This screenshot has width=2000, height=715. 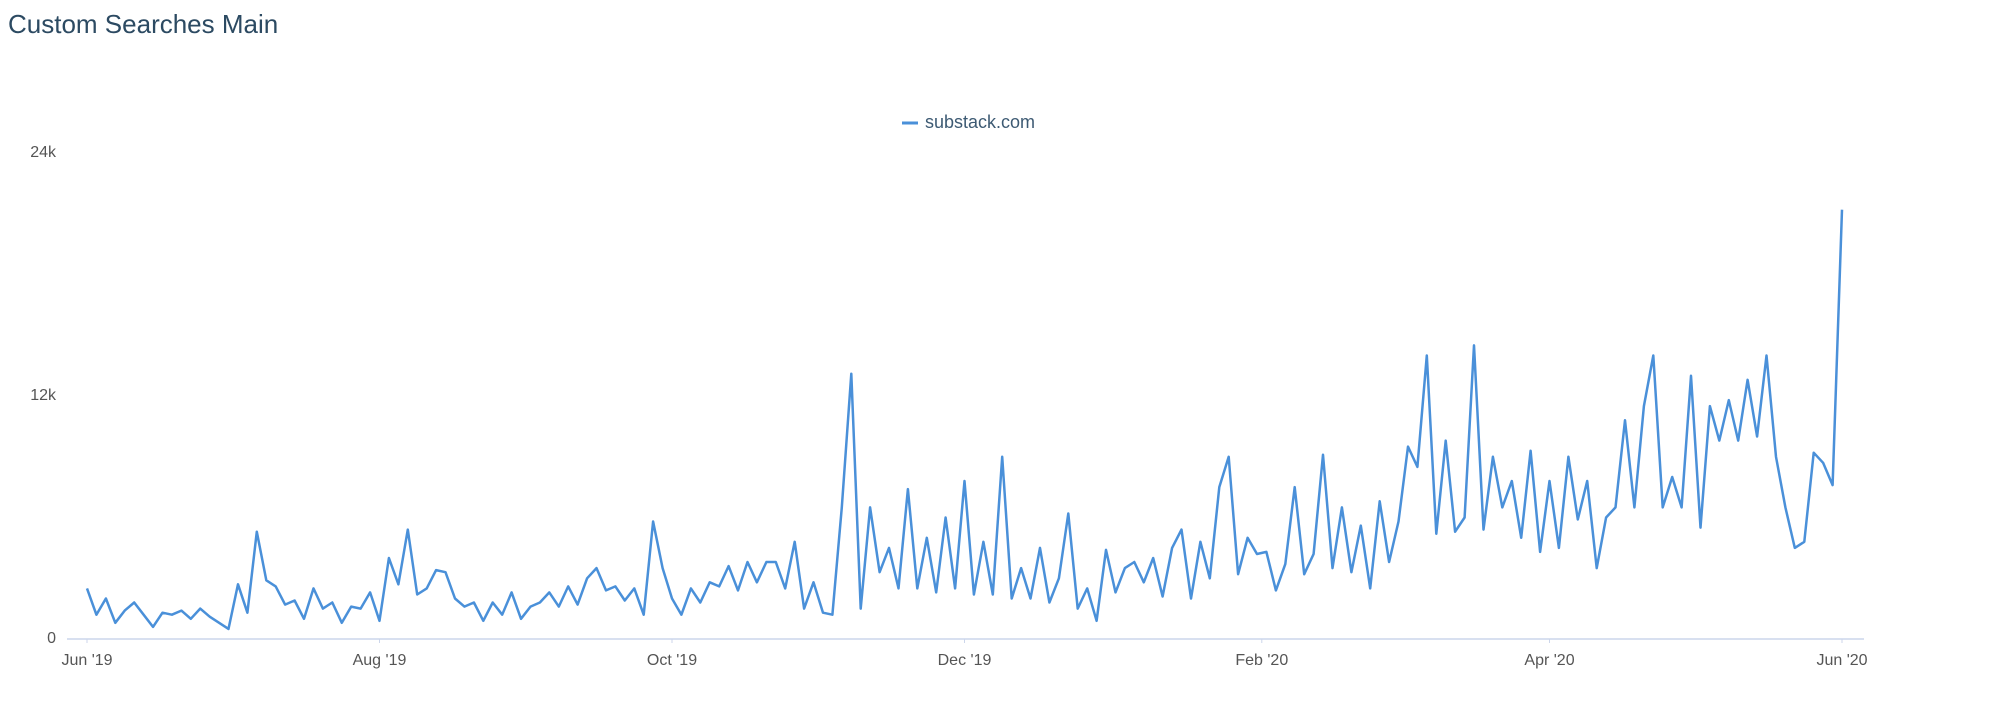 I want to click on x-tick-label: Apr '20, so click(x=1549, y=660).